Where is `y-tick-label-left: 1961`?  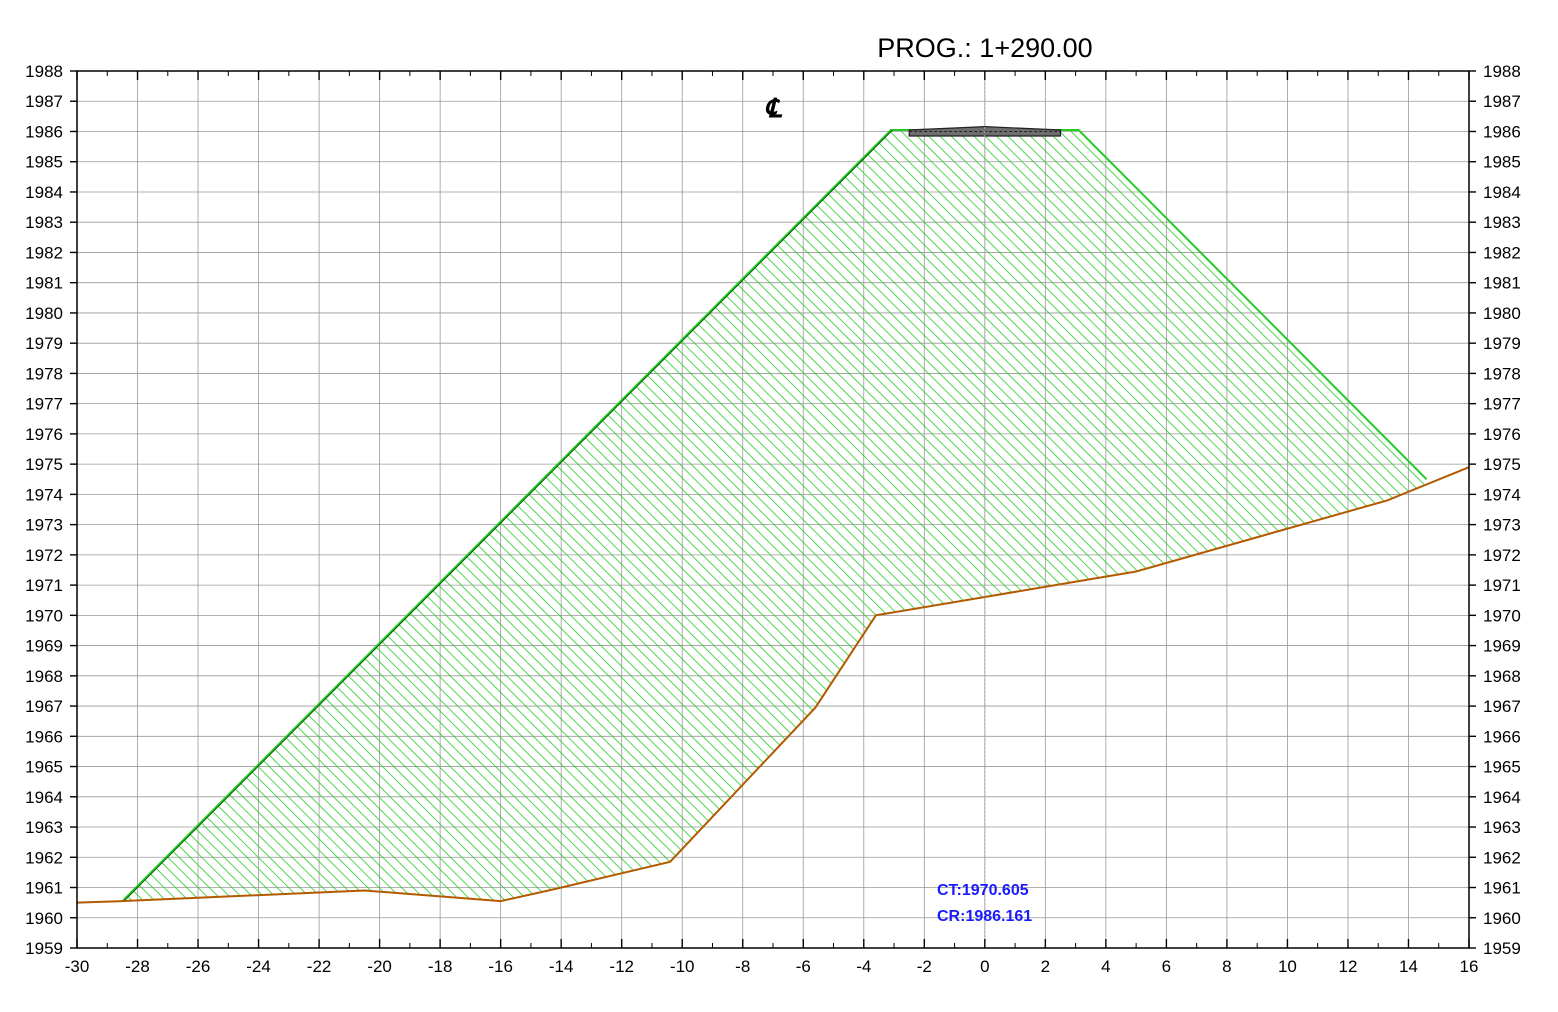
y-tick-label-left: 1961 is located at coordinates (44, 888).